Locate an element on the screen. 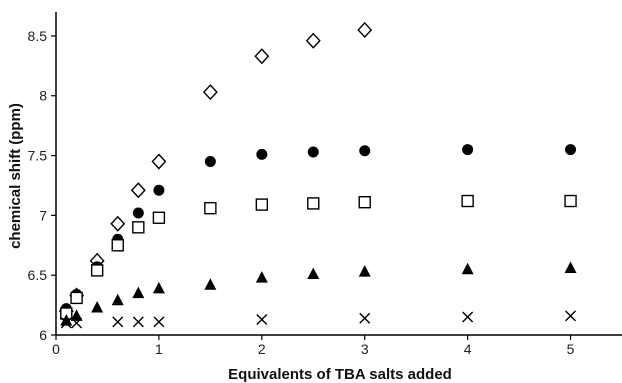  x-tick-label: 3 is located at coordinates (365, 349).